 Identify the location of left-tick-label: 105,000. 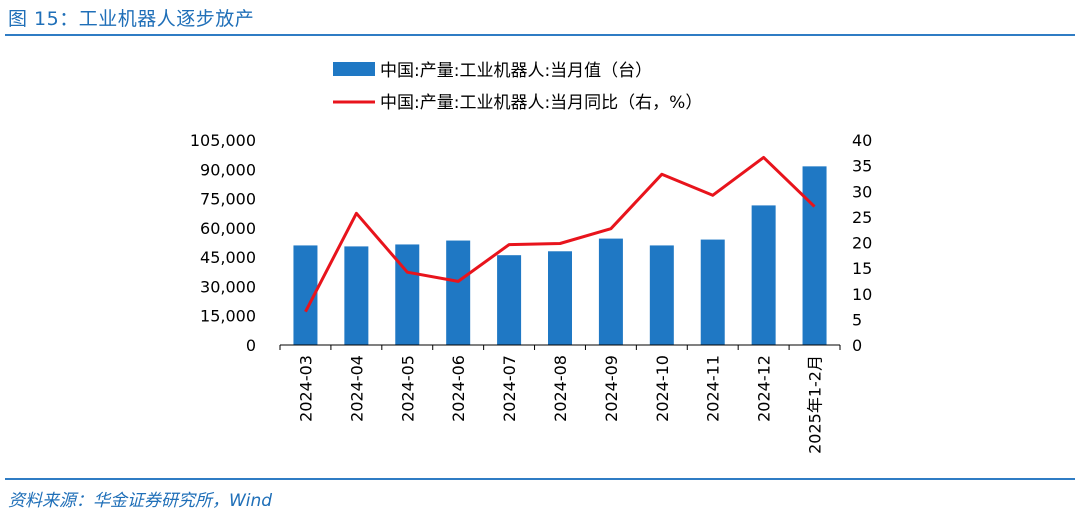
(223, 140).